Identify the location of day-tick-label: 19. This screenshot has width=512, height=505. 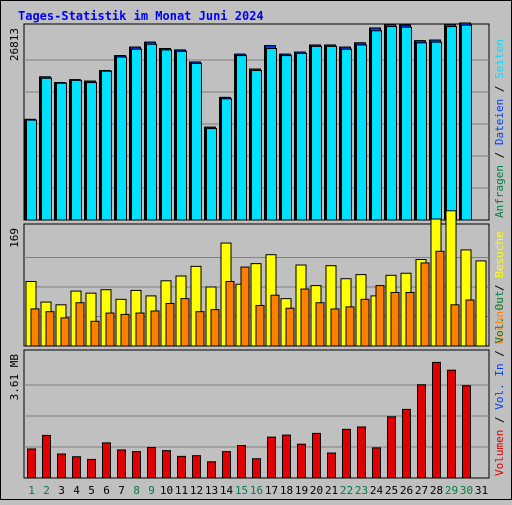
(301, 490).